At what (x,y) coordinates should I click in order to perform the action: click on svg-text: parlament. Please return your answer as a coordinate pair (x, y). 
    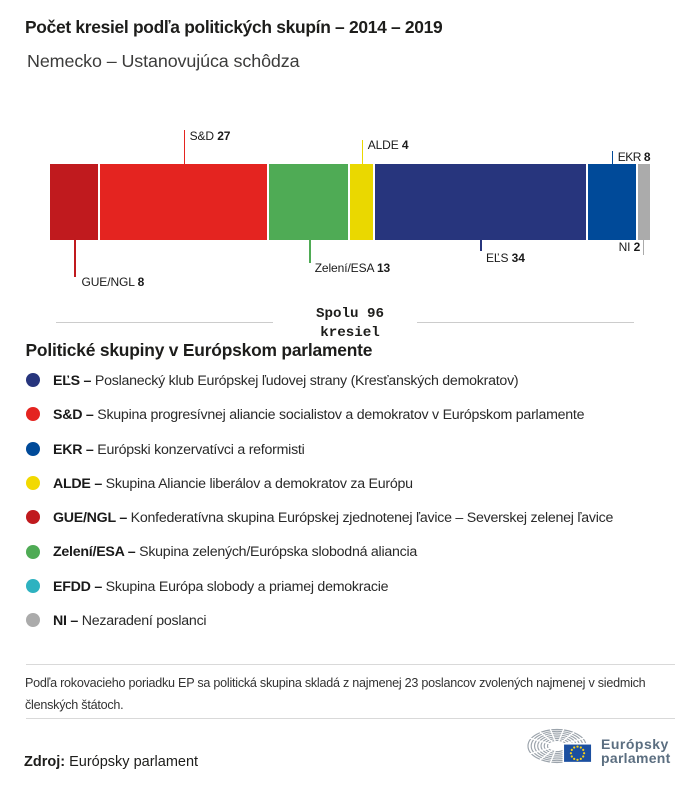
    Looking at the image, I should click on (636, 758).